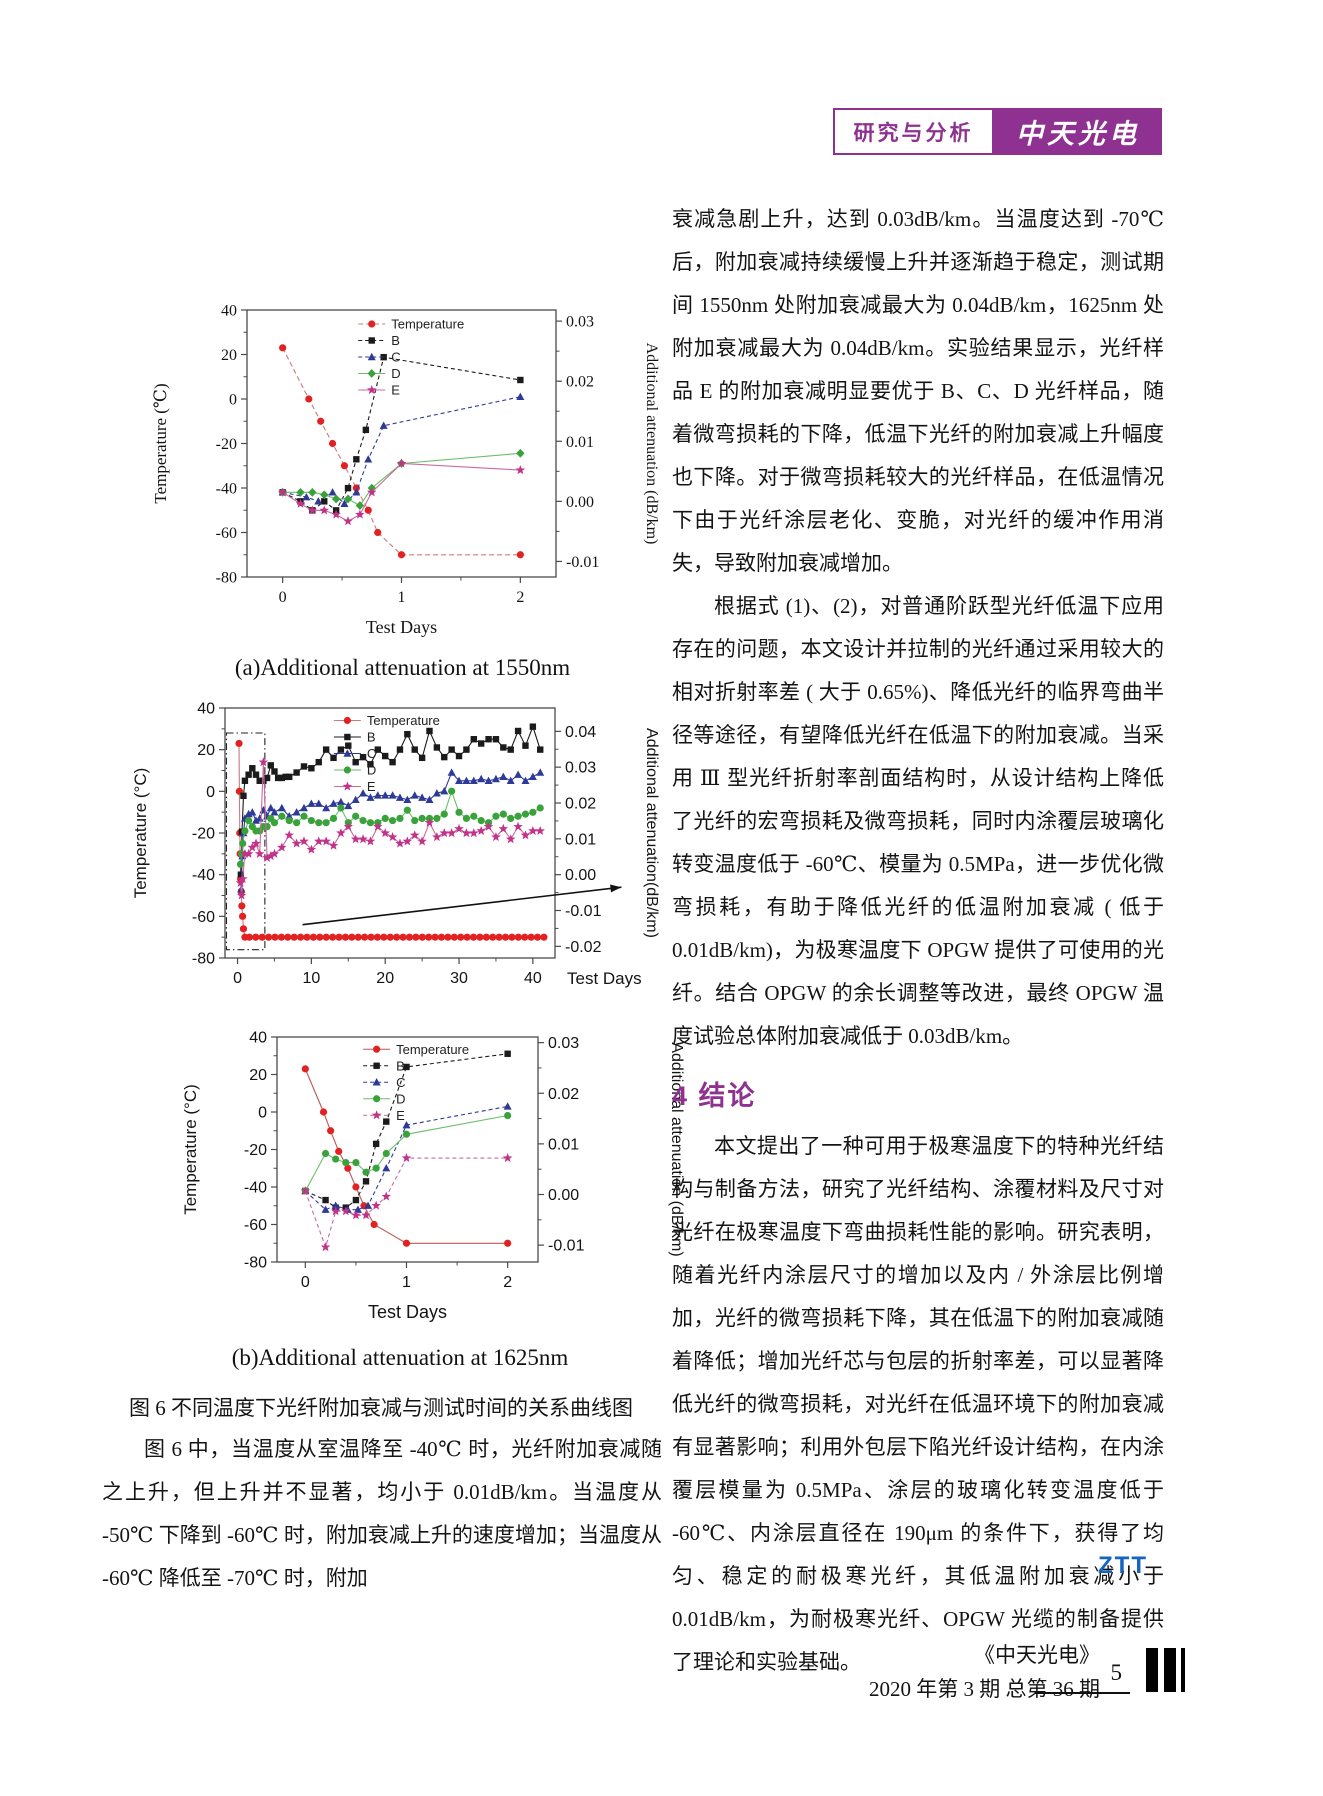 The width and height of the screenshot is (1323, 1796). I want to click on ztt-logo: ZTT, so click(1123, 1565).